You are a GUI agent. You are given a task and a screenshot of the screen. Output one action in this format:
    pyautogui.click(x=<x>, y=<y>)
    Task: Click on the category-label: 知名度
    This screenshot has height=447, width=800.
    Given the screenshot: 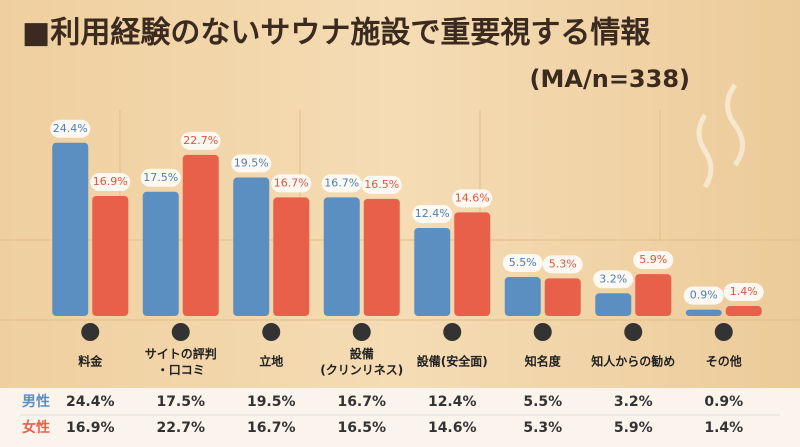 What is the action you would take?
    pyautogui.click(x=543, y=361)
    